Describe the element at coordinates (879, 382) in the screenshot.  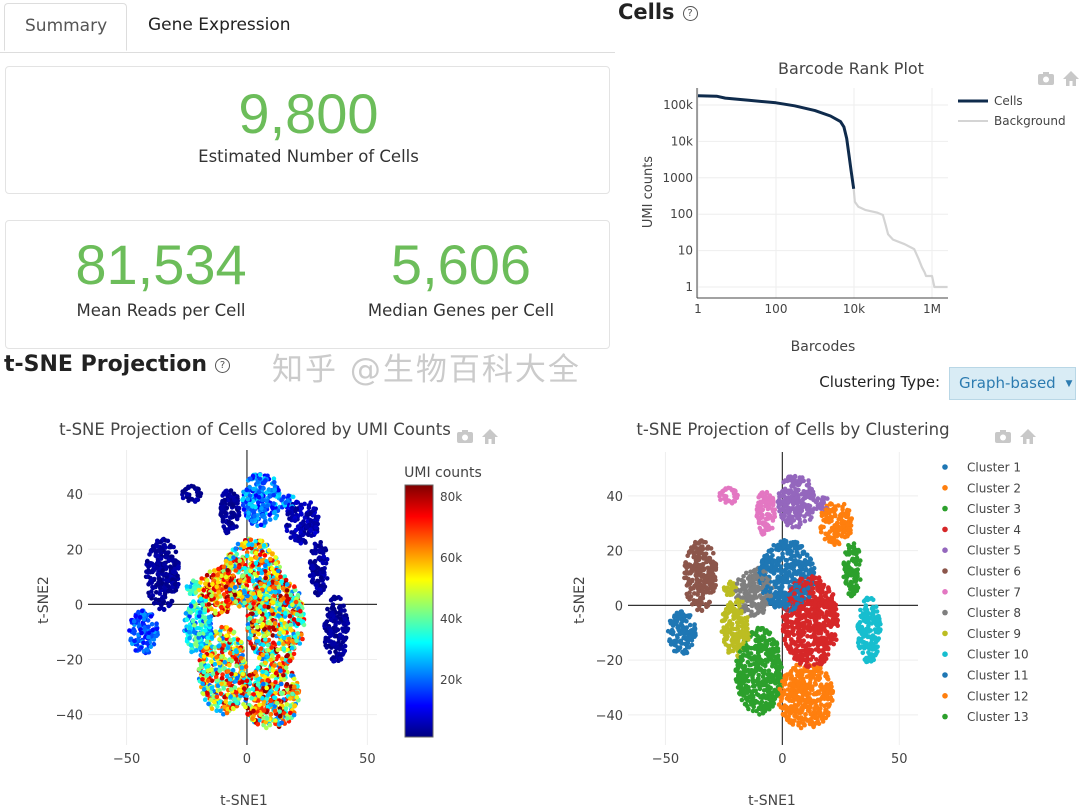
I see `clustering-type-label: Clustering Type:` at that location.